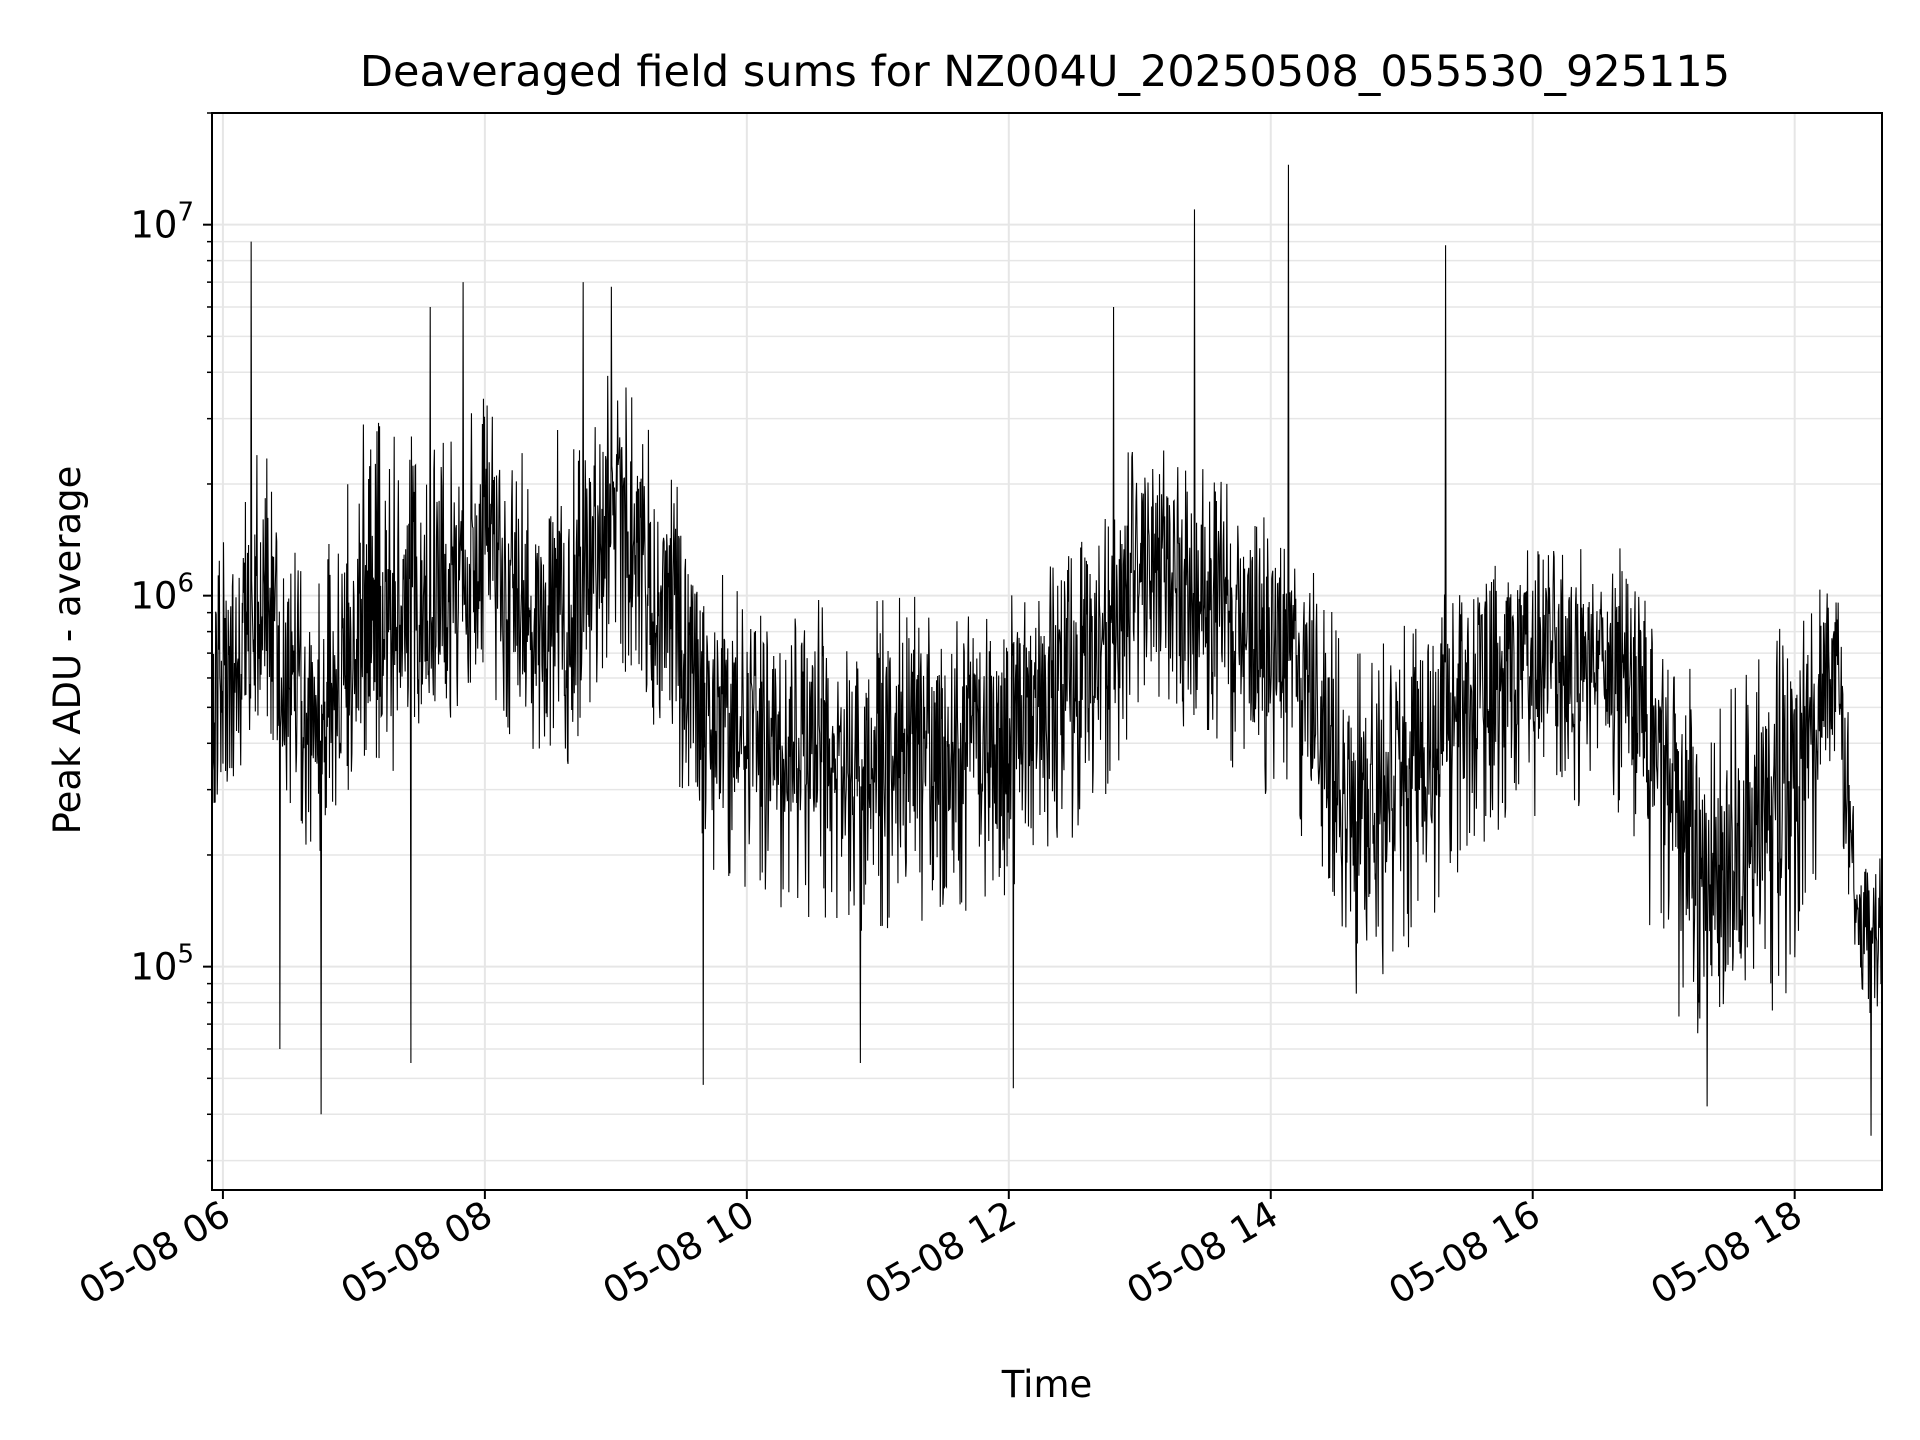 The image size is (1920, 1440). What do you see at coordinates (162, 593) in the screenshot?
I see `y-tick-label: 10⁶` at bounding box center [162, 593].